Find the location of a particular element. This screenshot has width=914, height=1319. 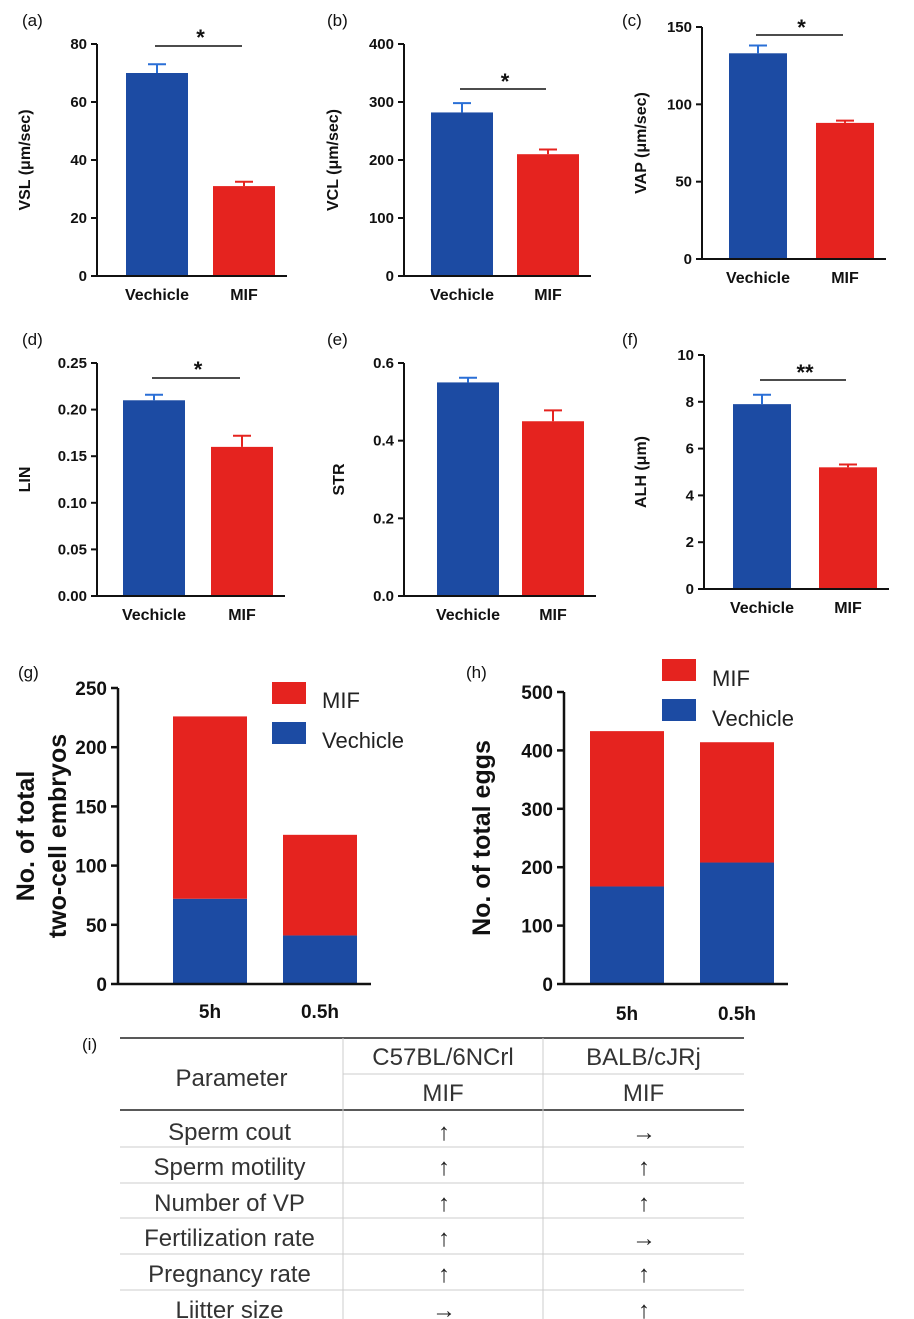

chart-panel-a: (a) Vechicle MIF 0 20 40 60 80 VSL (μm/sec) * is located at coordinates (152, 157).